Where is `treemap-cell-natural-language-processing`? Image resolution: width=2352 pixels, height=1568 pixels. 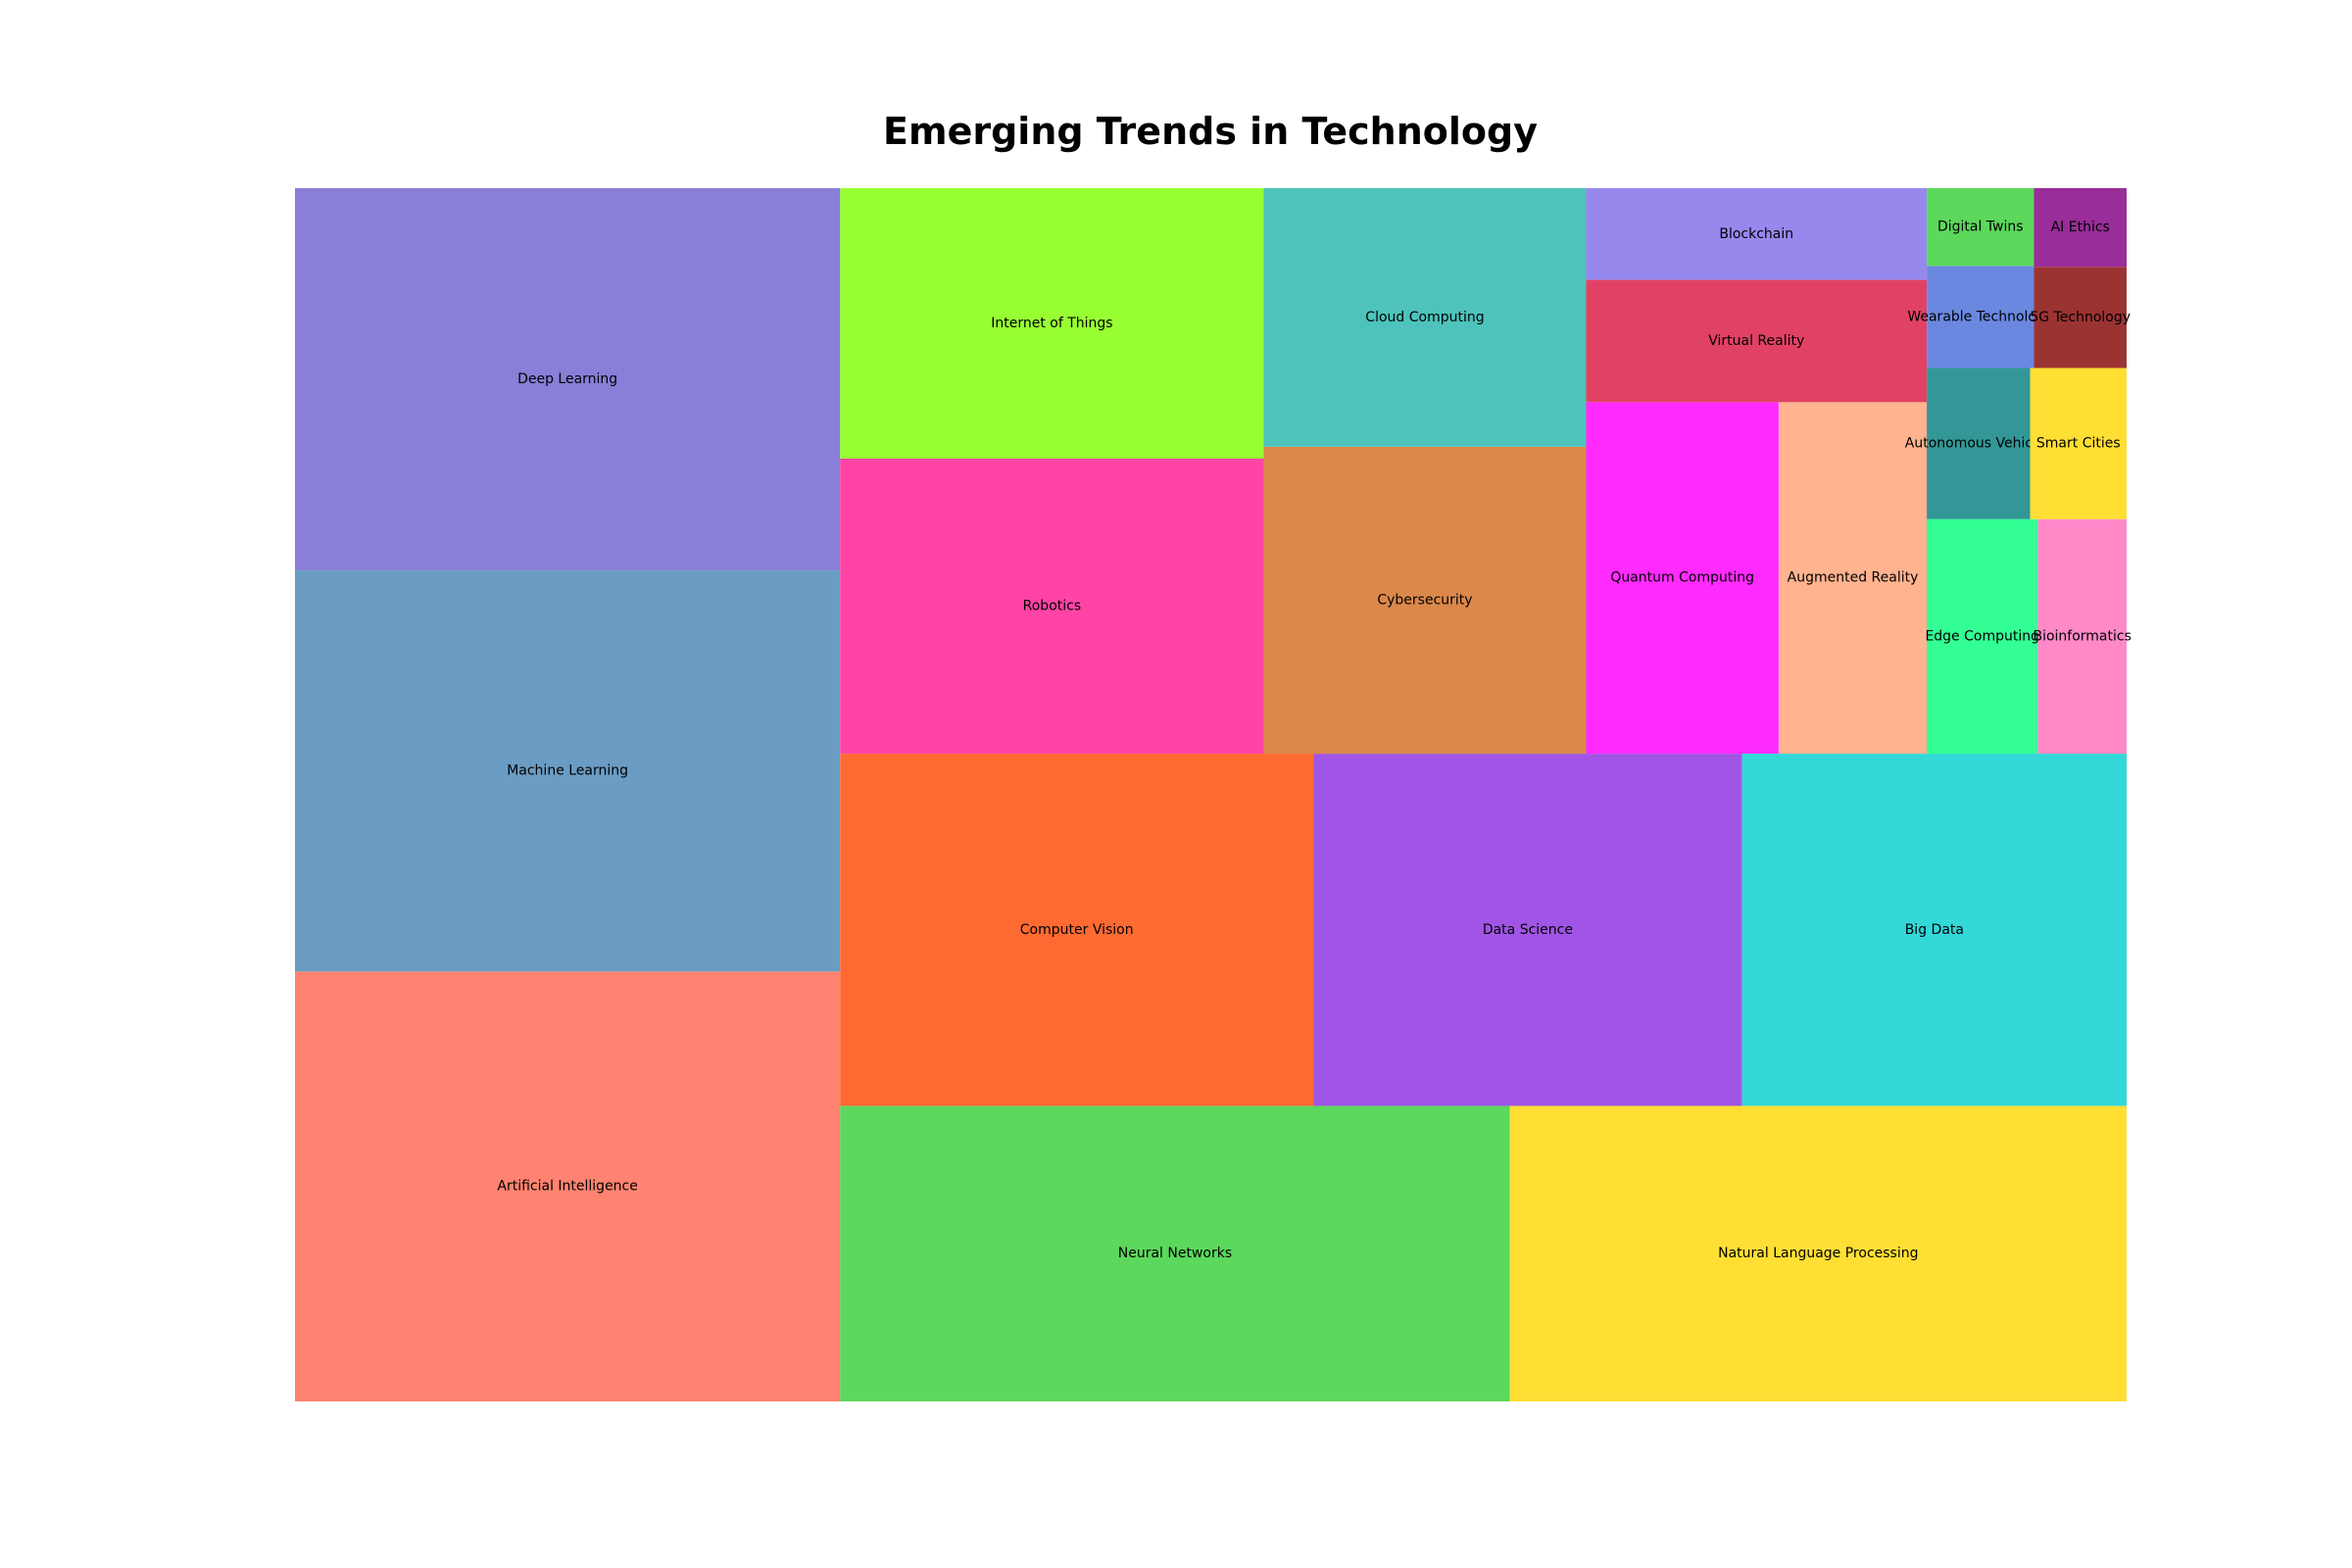 treemap-cell-natural-language-processing is located at coordinates (1818, 1253).